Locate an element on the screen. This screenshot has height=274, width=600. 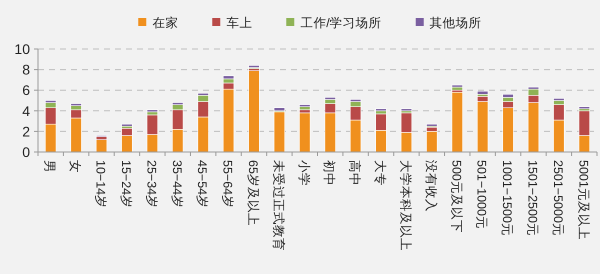
x-tick-label: 大专 is located at coordinates (380, 173).